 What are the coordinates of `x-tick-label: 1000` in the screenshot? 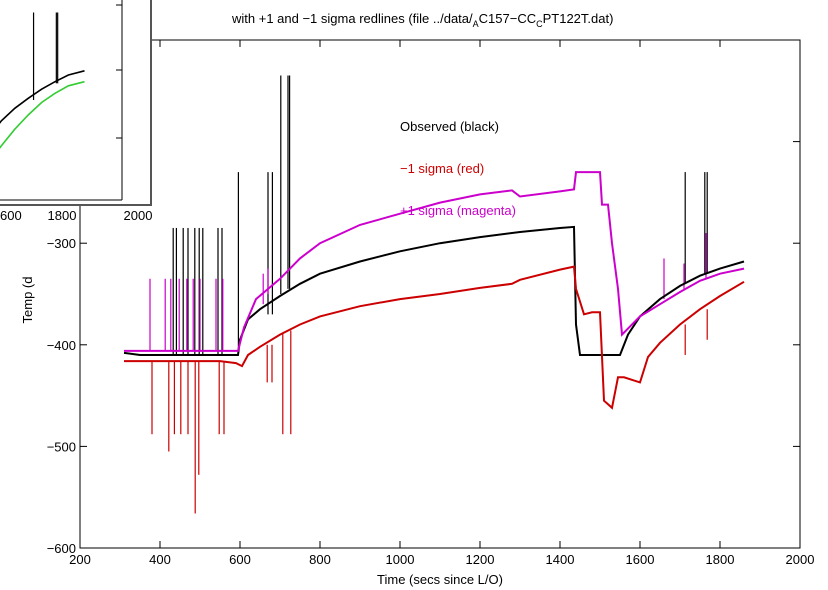 It's located at (400, 559).